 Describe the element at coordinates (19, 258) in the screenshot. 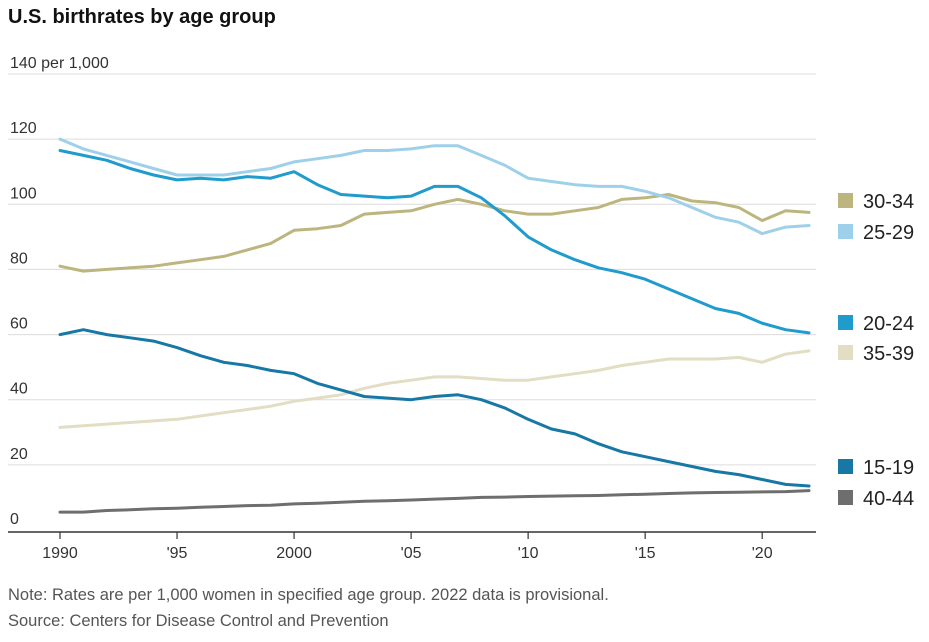

I see `y-tick-label-80: 80` at that location.